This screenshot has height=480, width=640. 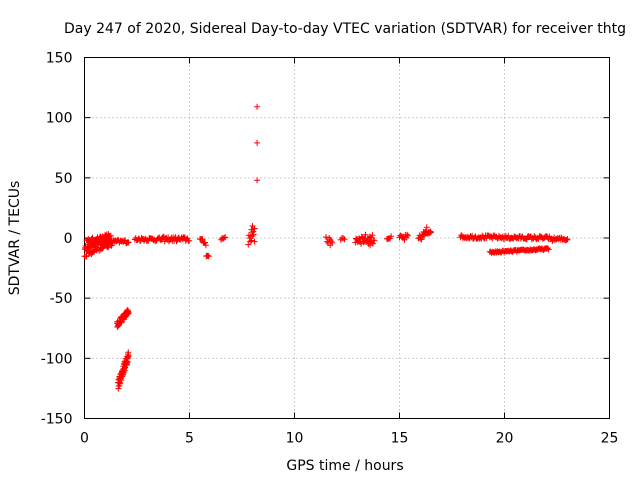 I want to click on y-tick-label: -50, so click(x=61, y=299).